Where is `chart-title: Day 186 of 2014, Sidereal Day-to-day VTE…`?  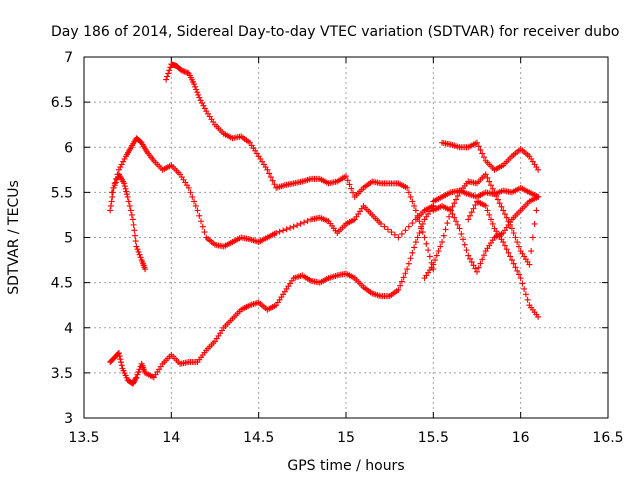
chart-title: Day 186 of 2014, Sidereal Day-to-day VTE… is located at coordinates (335, 32).